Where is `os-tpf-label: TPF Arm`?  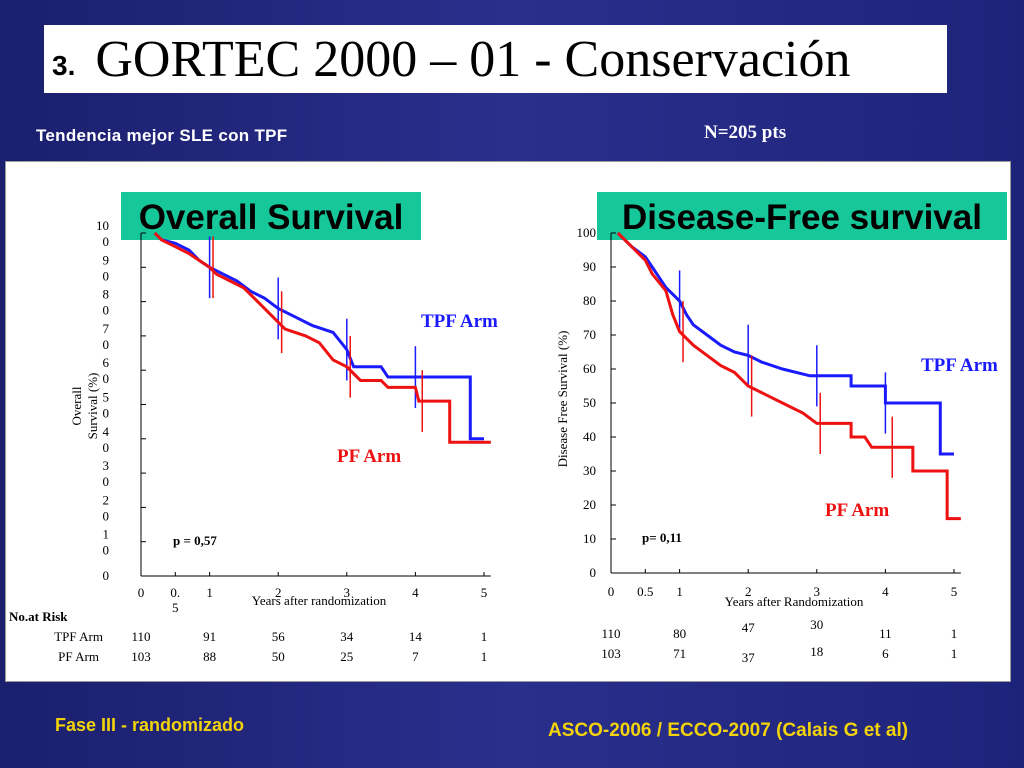 os-tpf-label: TPF Arm is located at coordinates (459, 321).